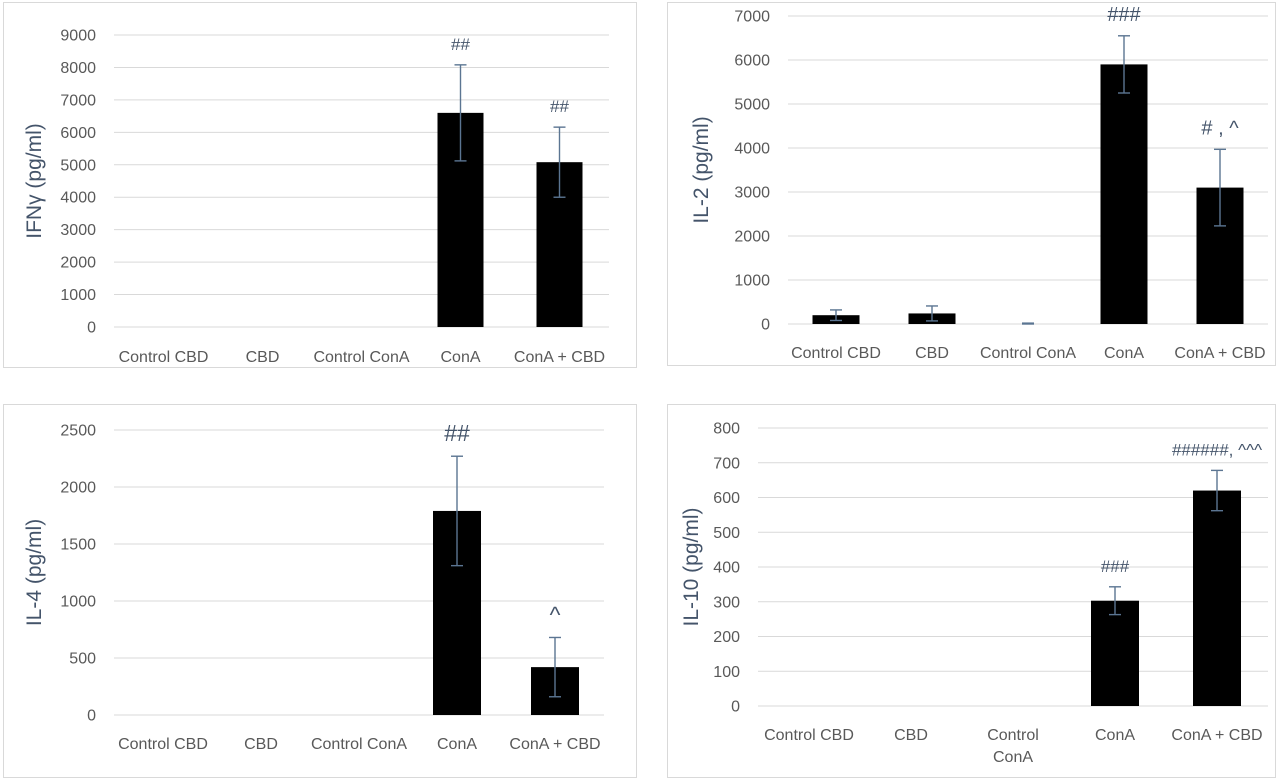 This screenshot has height=782, width=1280. I want to click on y-tick-label: 1500, so click(78, 545).